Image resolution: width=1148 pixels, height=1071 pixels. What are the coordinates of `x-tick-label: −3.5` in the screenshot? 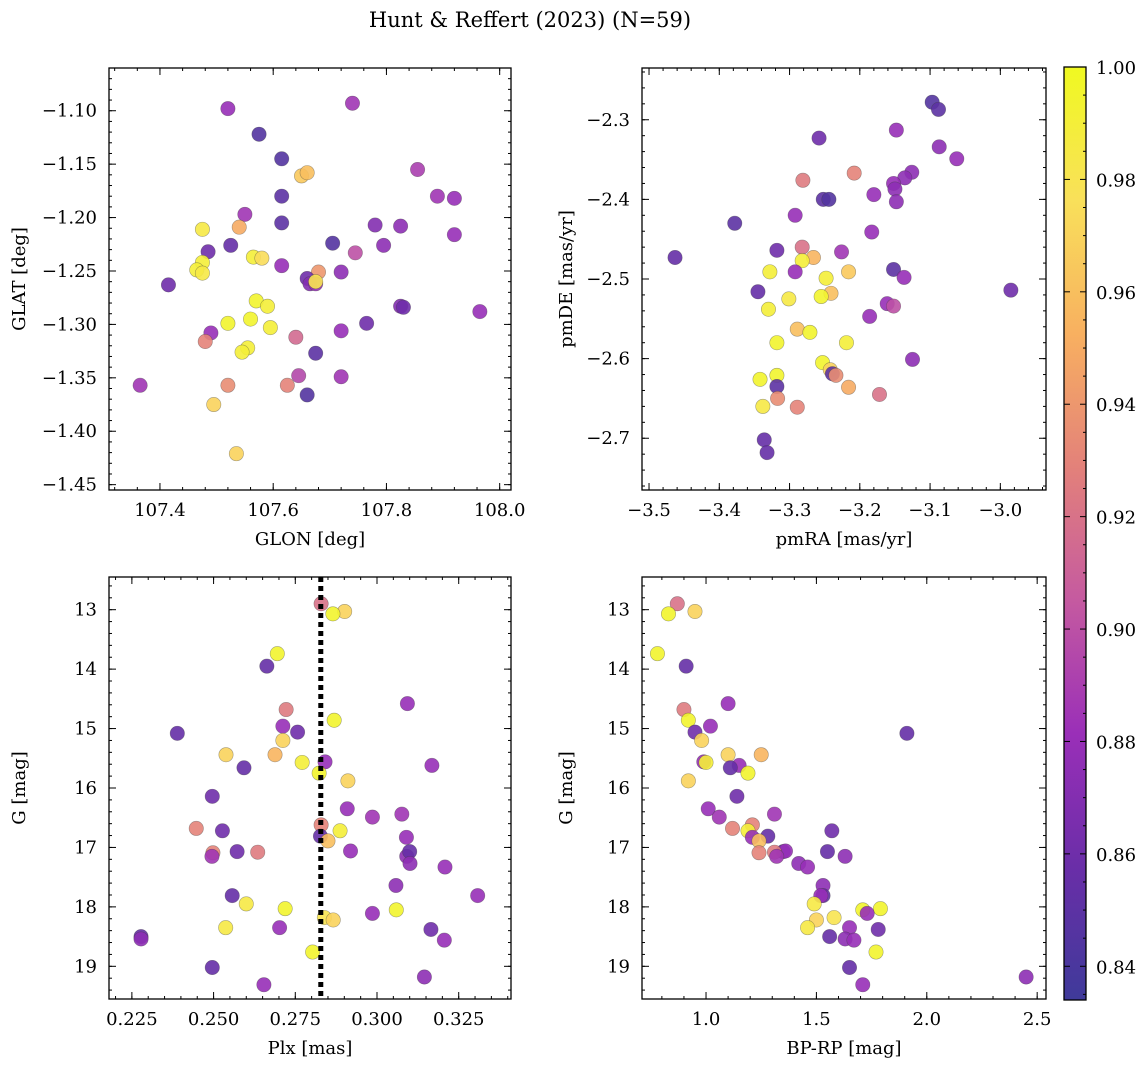 It's located at (649, 510).